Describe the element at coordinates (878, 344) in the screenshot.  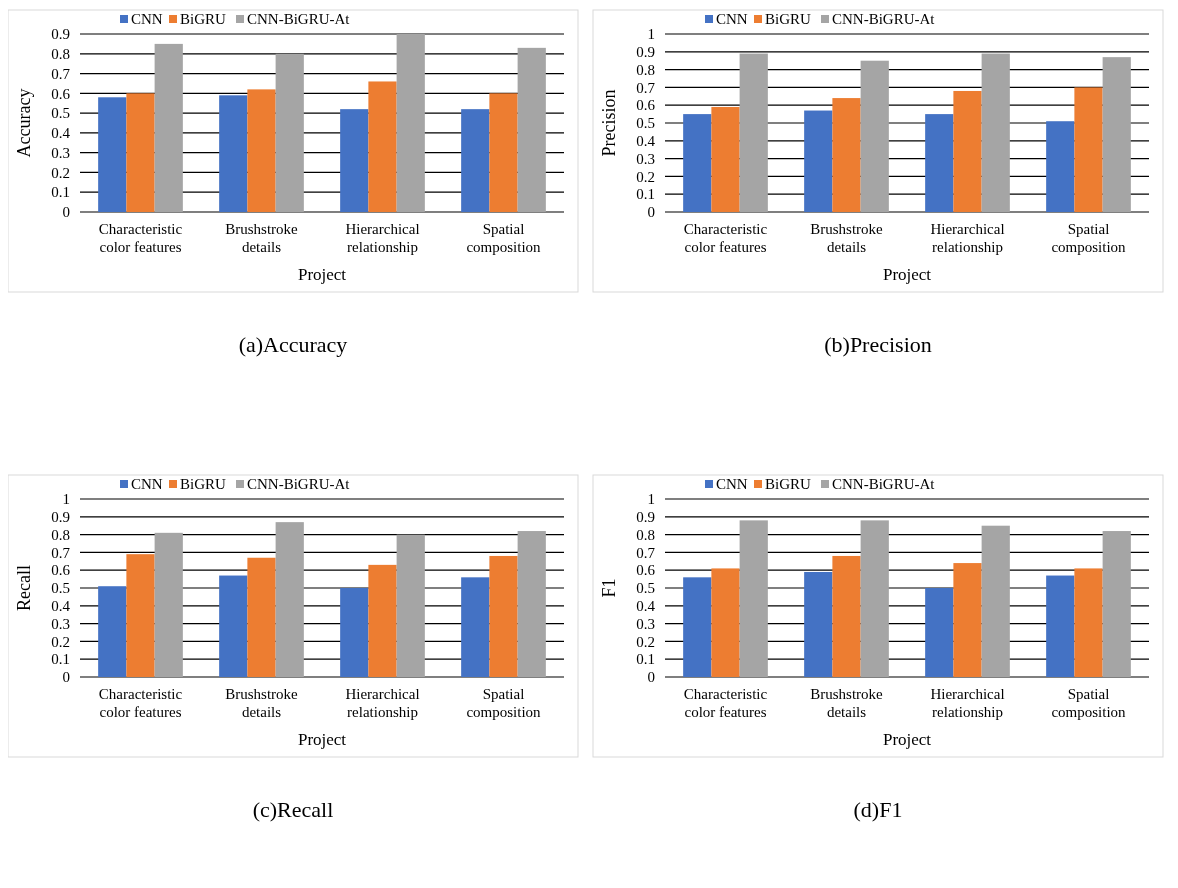
I see `text: (b)Precision` at that location.